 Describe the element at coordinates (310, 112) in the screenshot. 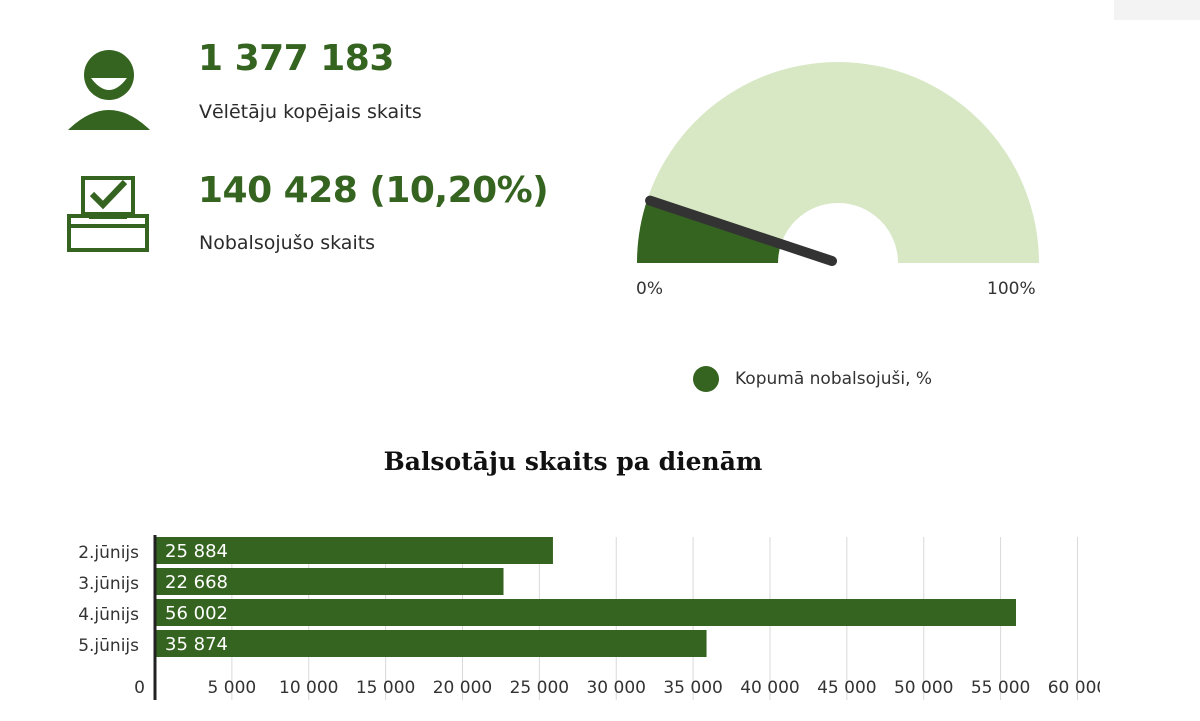

I see `voters-total-label: Vēlētāju kopējais skaits` at that location.